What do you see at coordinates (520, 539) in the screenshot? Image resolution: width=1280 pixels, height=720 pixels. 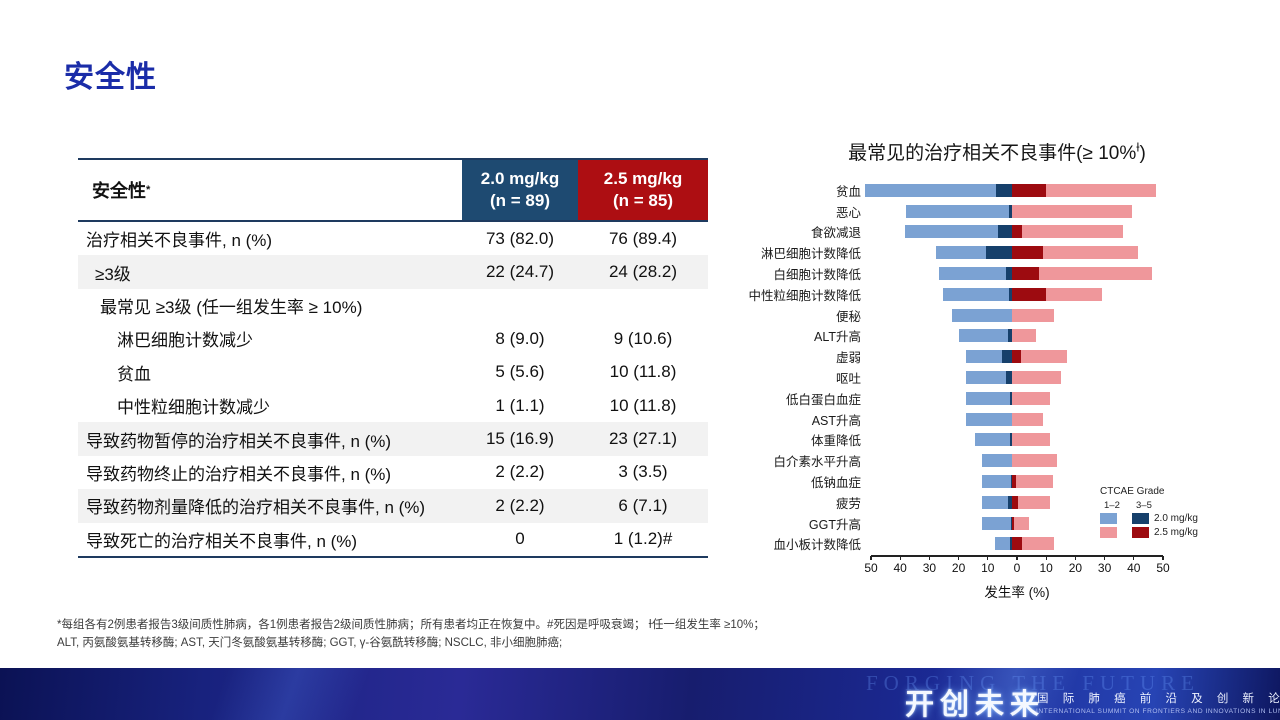 I see `table-value-dose1: 0` at bounding box center [520, 539].